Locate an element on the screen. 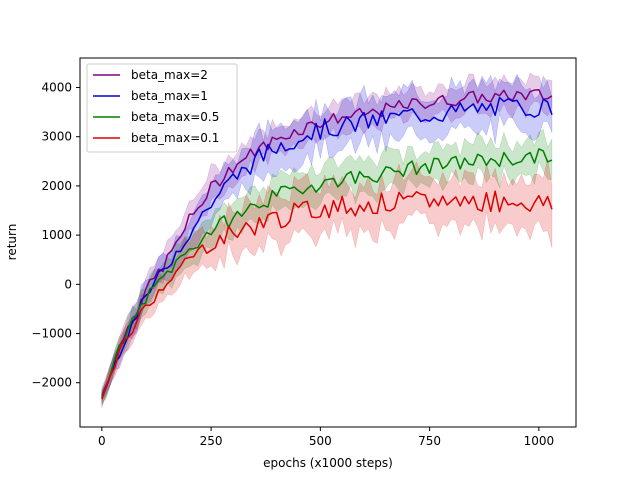  x-tick-label: 1000 is located at coordinates (539, 441).